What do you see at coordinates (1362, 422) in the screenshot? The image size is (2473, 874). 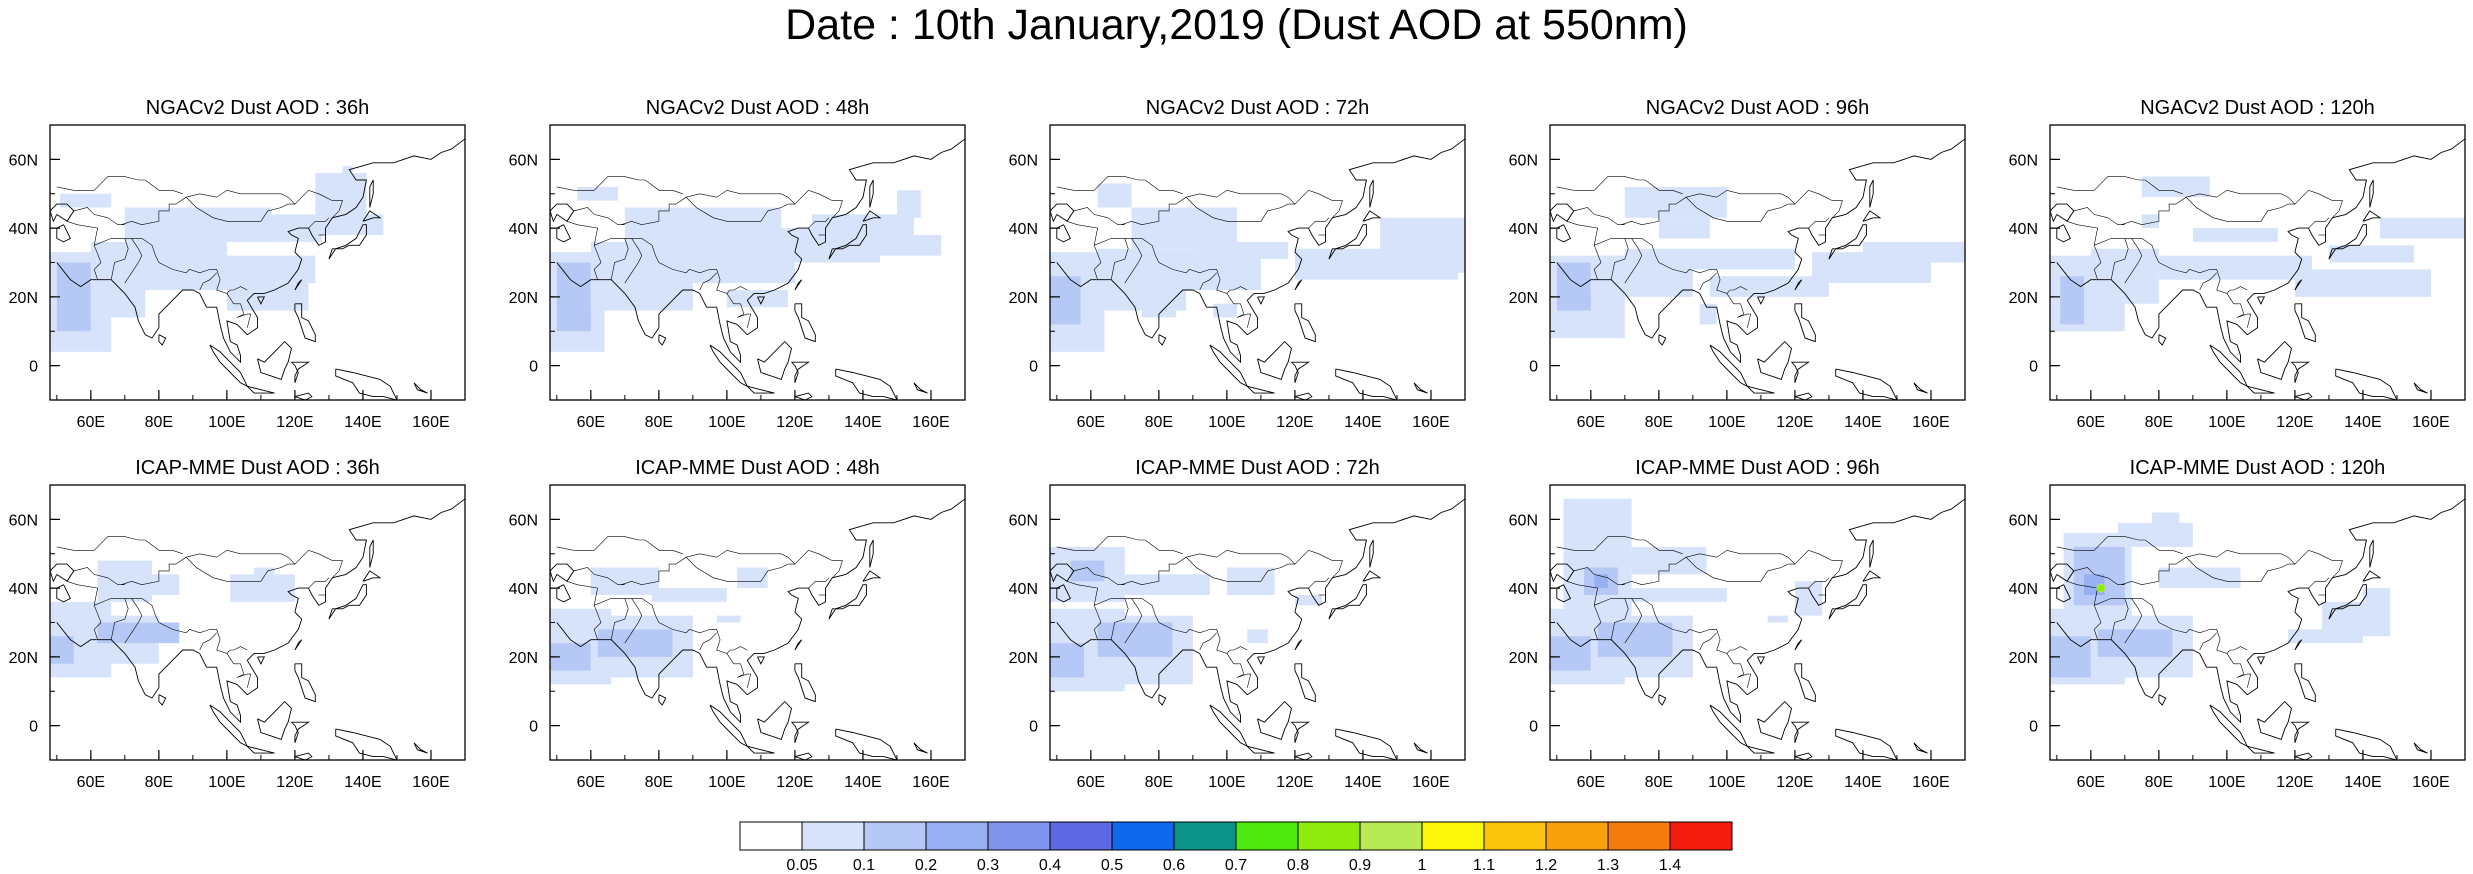 I see `lon-tick-label: 140E` at bounding box center [1362, 422].